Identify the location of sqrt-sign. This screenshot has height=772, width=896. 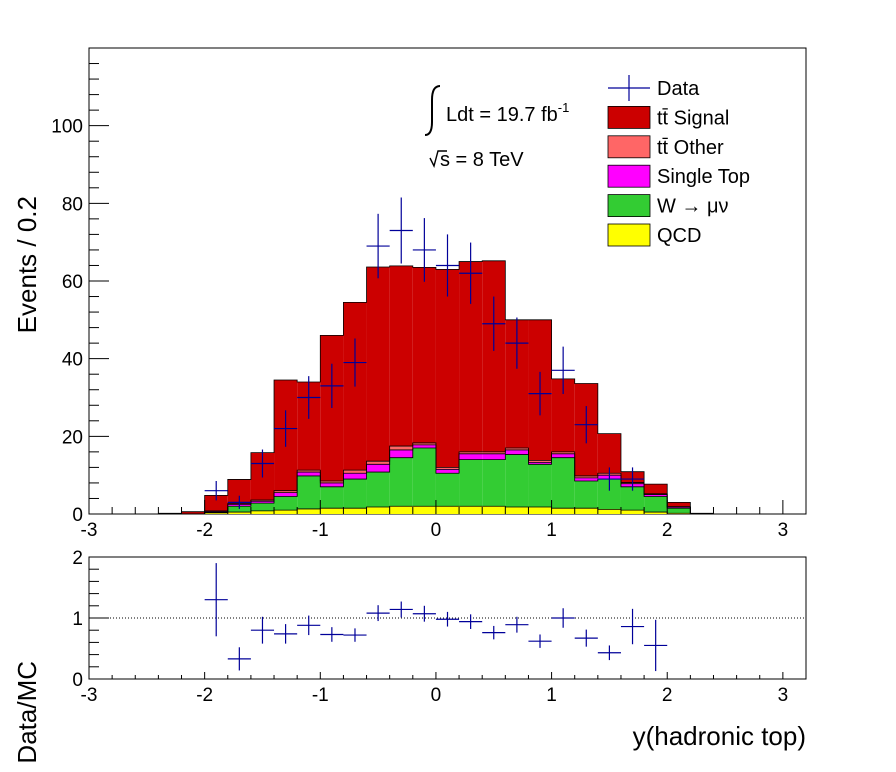
(438, 159).